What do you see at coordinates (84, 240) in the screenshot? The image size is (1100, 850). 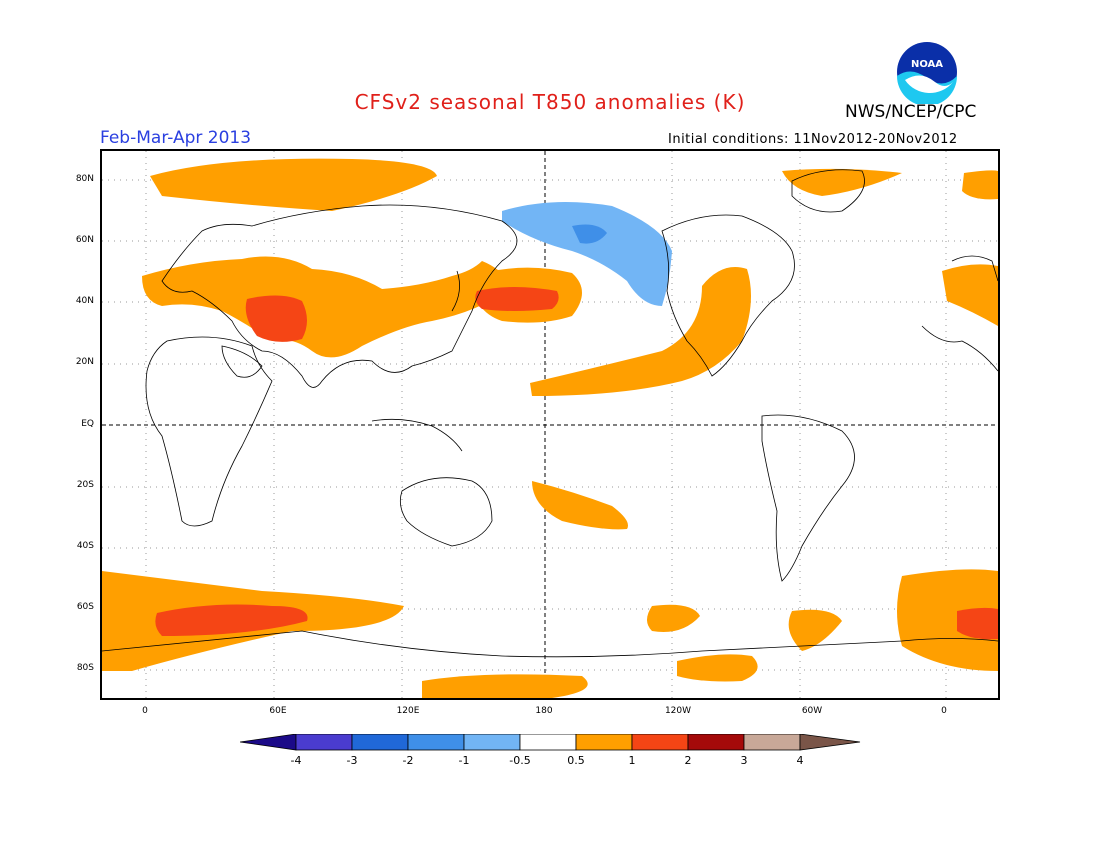 I see `lat-label-60n: 60N` at bounding box center [84, 240].